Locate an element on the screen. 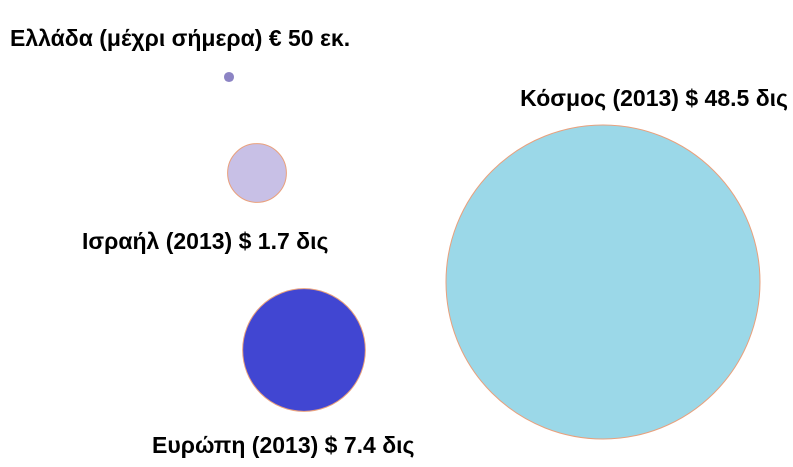 This screenshot has height=467, width=793. category-label: Ευρώπη (2013) is located at coordinates (235, 445).